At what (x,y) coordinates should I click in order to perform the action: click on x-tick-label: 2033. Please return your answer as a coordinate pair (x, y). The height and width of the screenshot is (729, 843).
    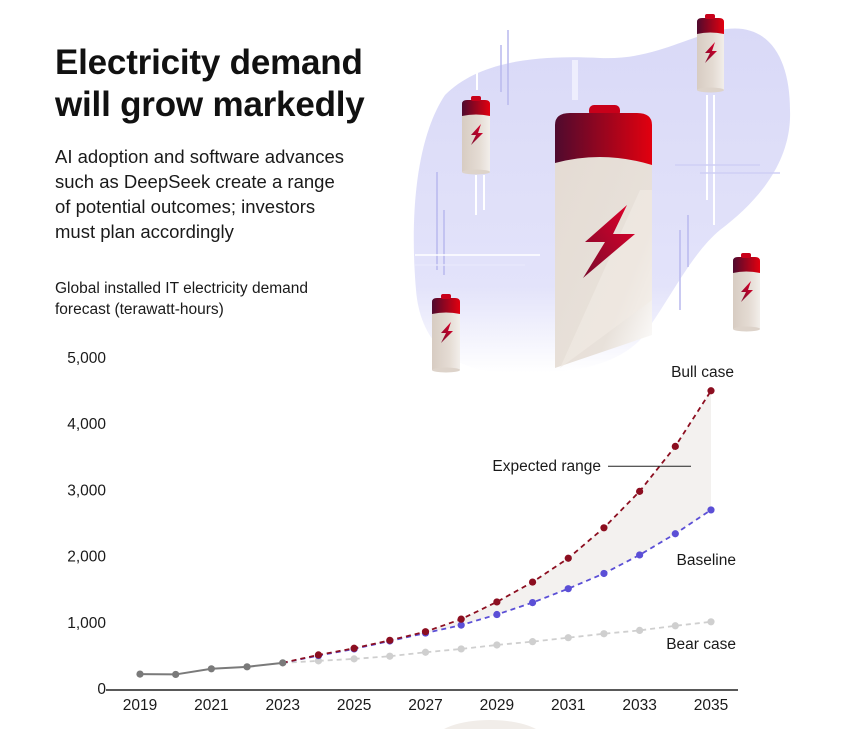
    Looking at the image, I should click on (639, 705).